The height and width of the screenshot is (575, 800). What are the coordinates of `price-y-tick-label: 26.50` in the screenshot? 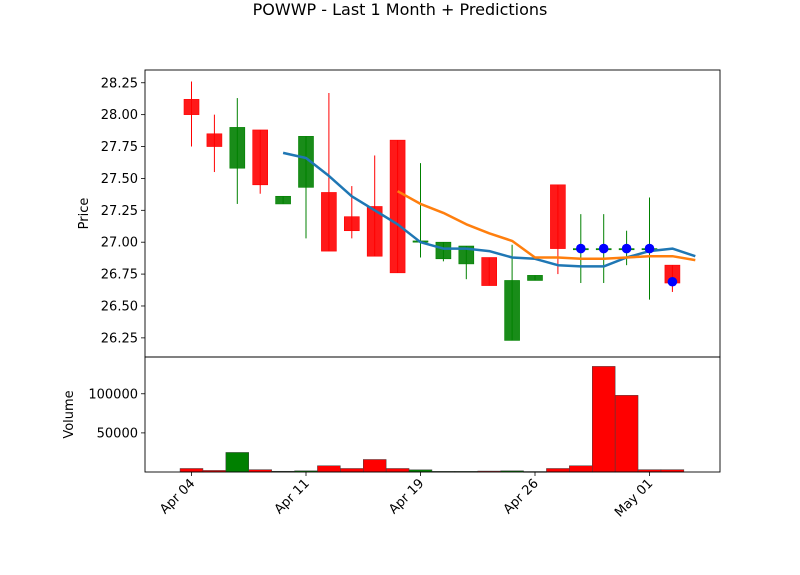 It's located at (119, 306).